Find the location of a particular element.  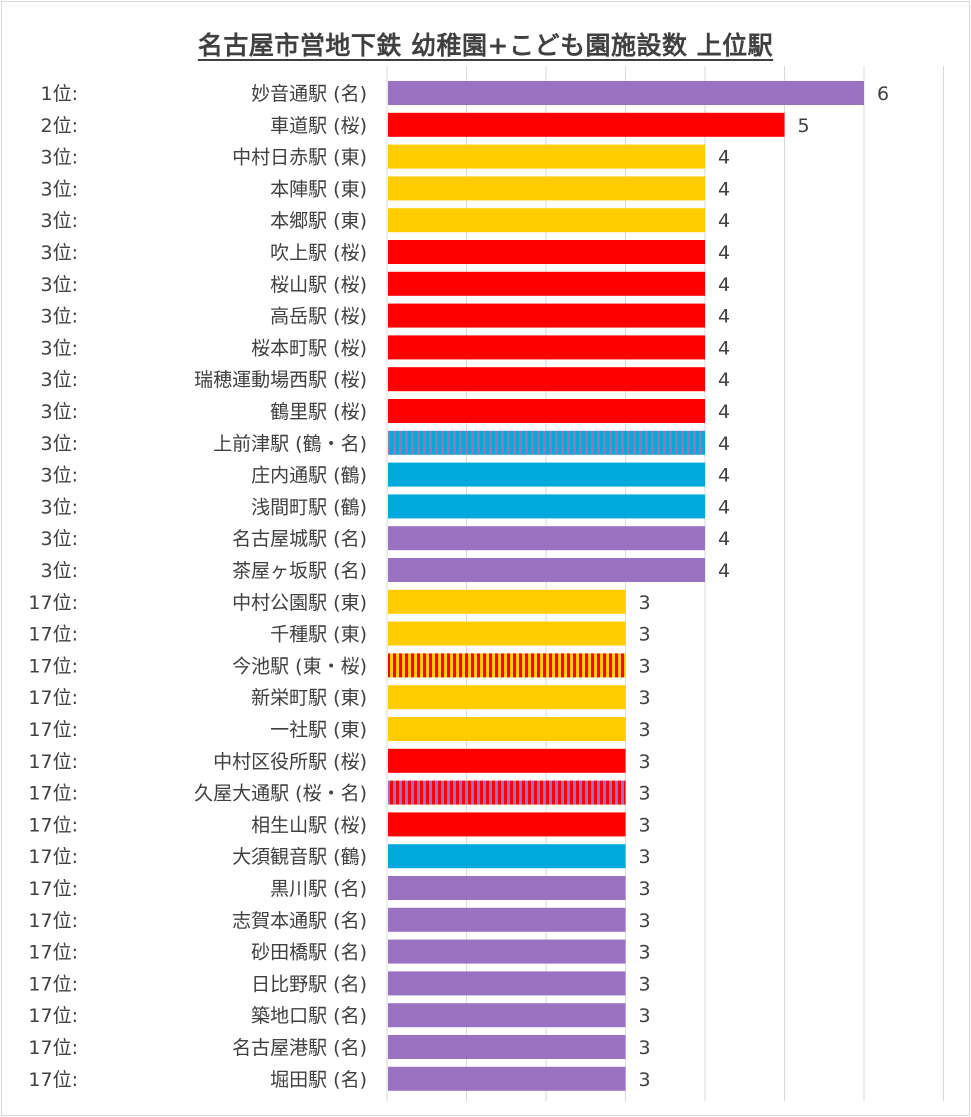

rank-label: 1位: is located at coordinates (60, 94).